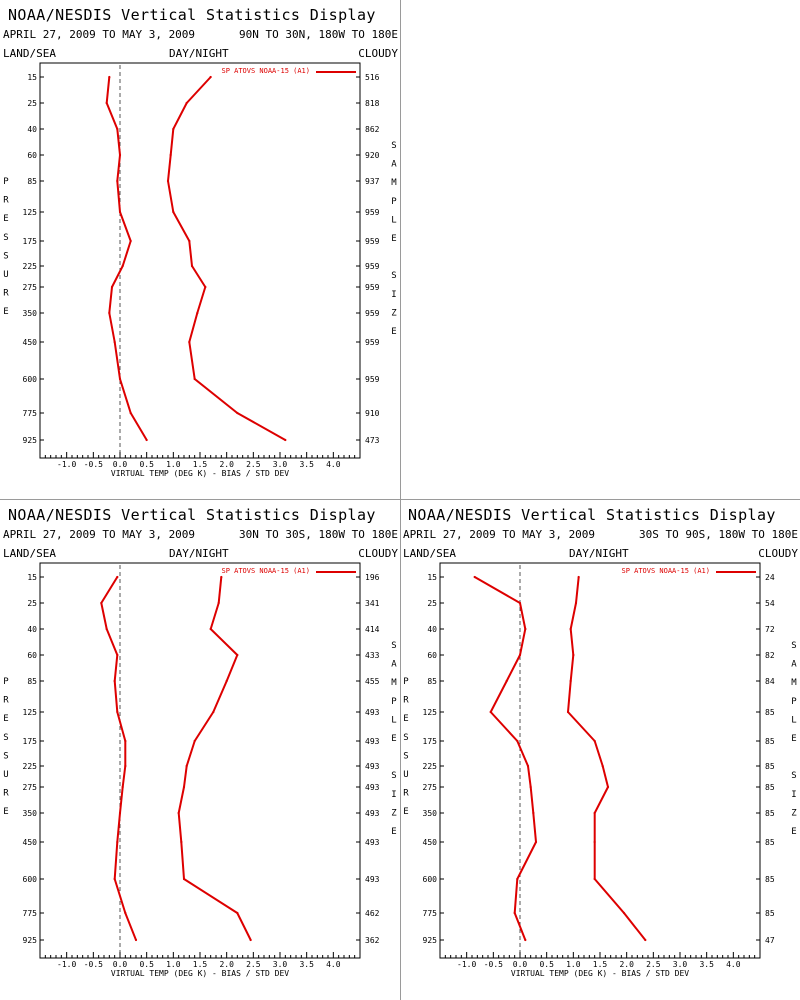  What do you see at coordinates (393, 646) in the screenshot?
I see `sample-size-axis-letter: S` at bounding box center [393, 646].